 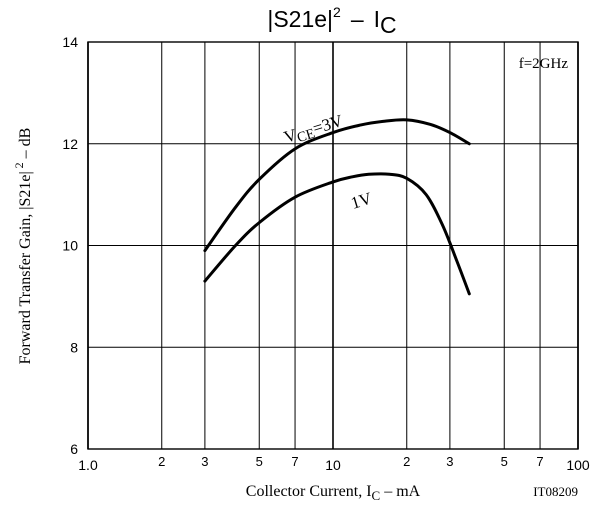 I want to click on y-tick-labels: 6 8 10 12 14, so click(x=70, y=245).